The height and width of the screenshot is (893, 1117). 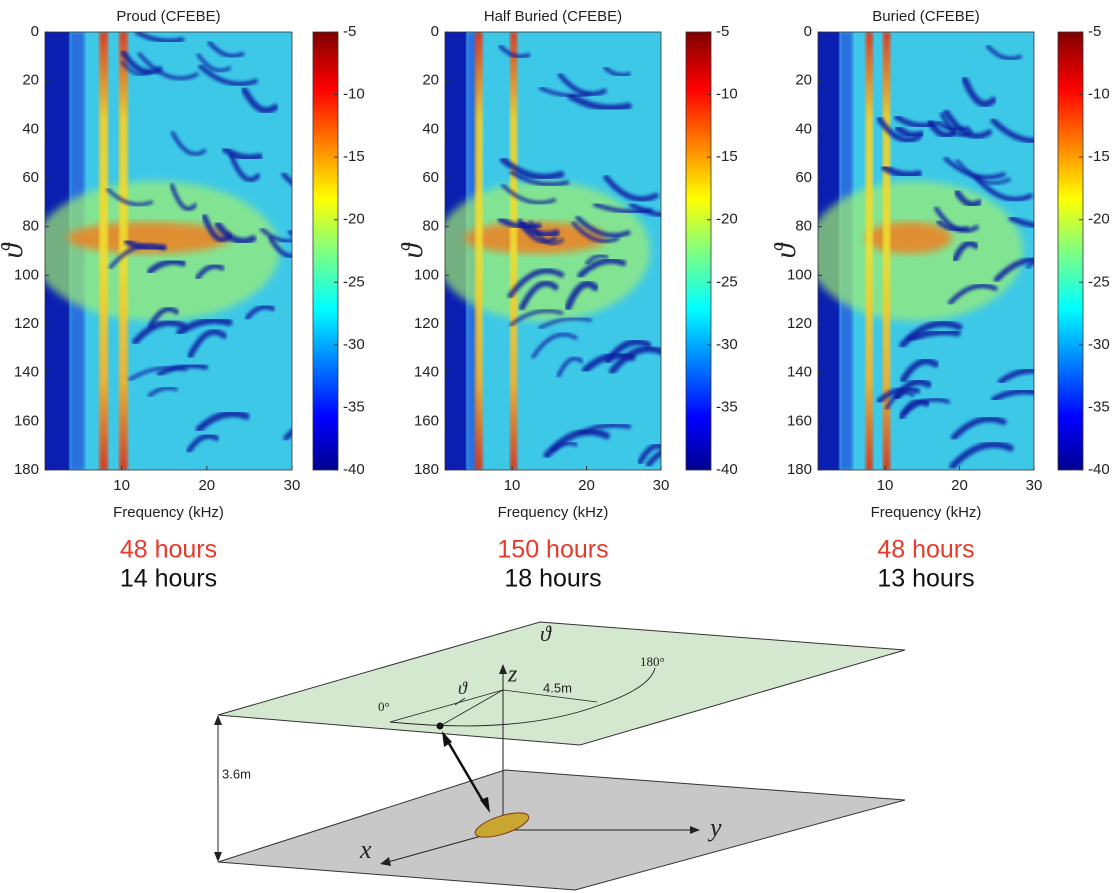 I want to click on glow, so click(x=908, y=237).